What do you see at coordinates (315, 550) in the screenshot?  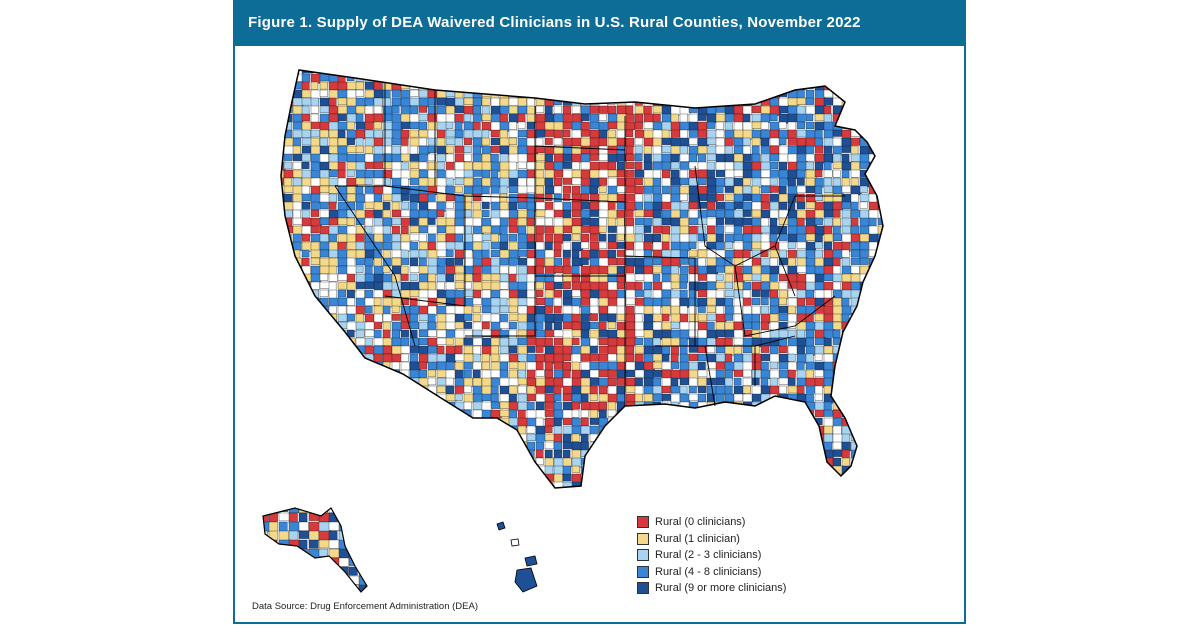 I see `alaska-region` at bounding box center [315, 550].